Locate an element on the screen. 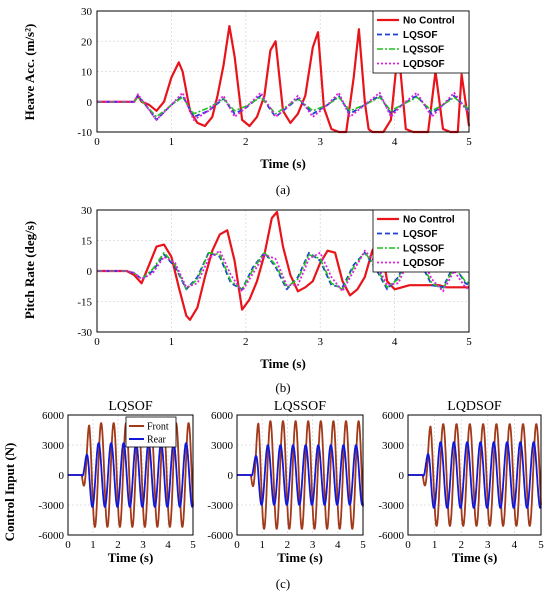 The height and width of the screenshot is (596, 550). y-tick-label: 10 is located at coordinates (87, 73).